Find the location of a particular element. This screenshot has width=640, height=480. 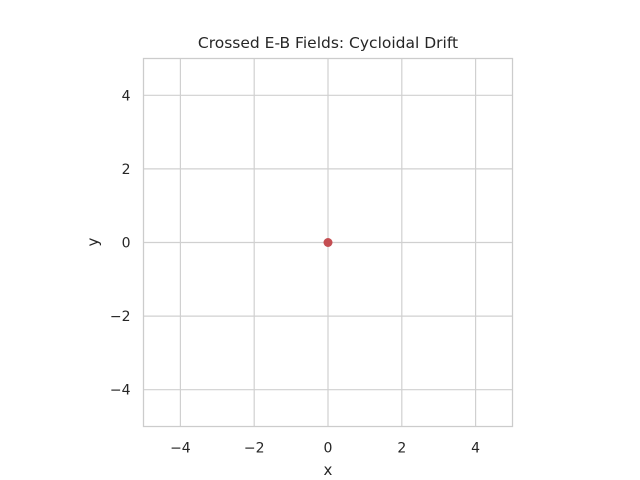

data-point is located at coordinates (328, 242).